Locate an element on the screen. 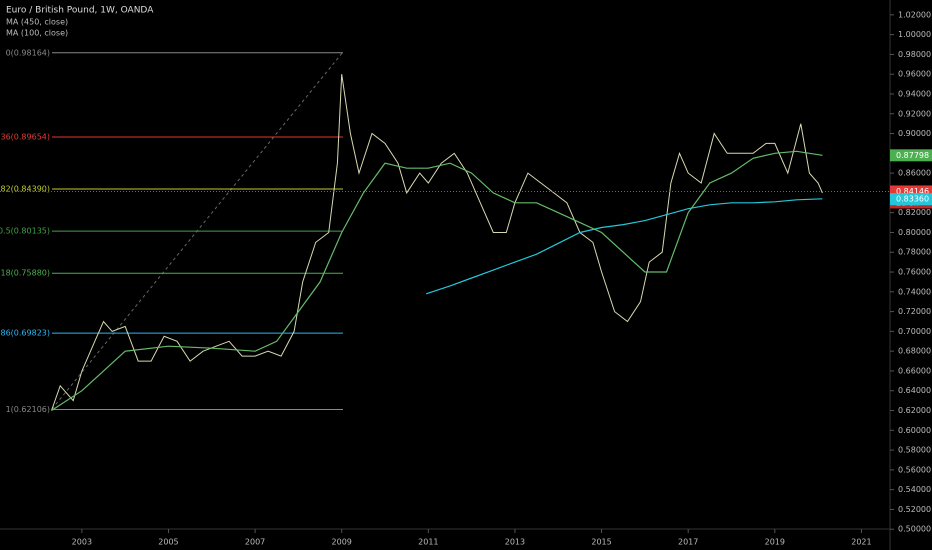  y-tick-label: 0.50000 is located at coordinates (914, 529).